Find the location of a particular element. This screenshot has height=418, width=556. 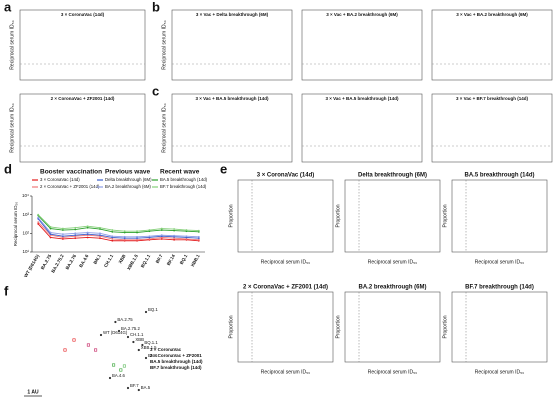

panel-title: 3 × Vac + Delta breakthrough (6M) is located at coordinates (232, 14).